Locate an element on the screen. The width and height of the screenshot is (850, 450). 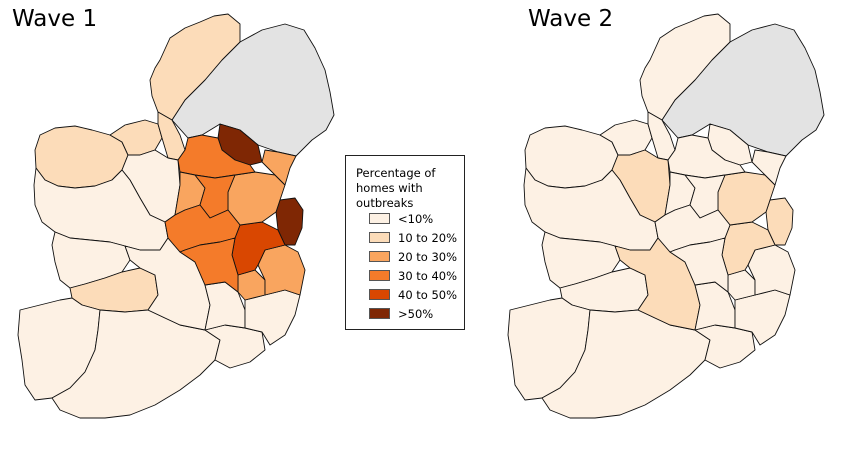
legend-label: <10% is located at coordinates (416, 219).